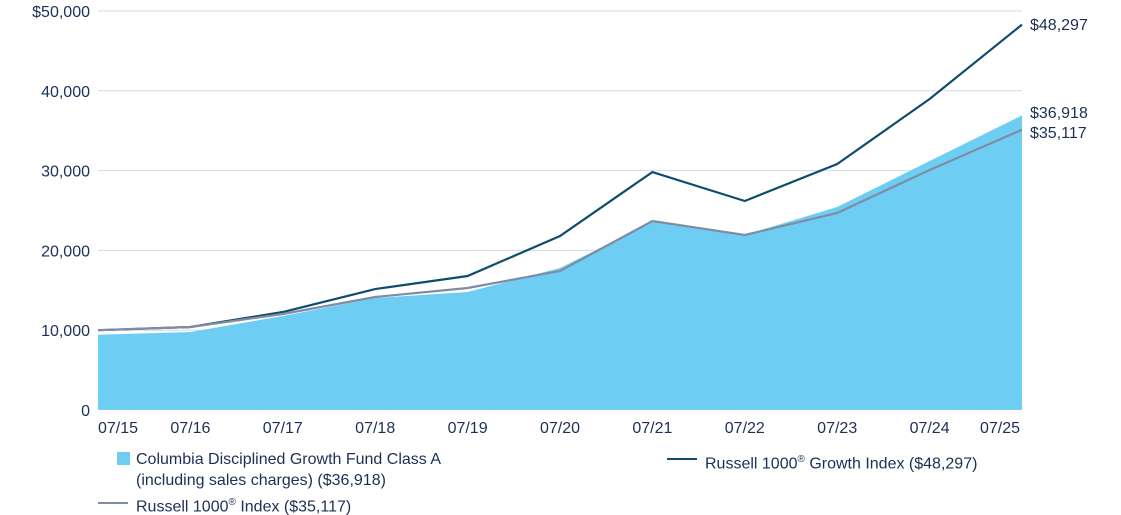 This screenshot has height=515, width=1121. Describe the element at coordinates (1000, 428) in the screenshot. I see `x-tick-label: 07/25` at that location.